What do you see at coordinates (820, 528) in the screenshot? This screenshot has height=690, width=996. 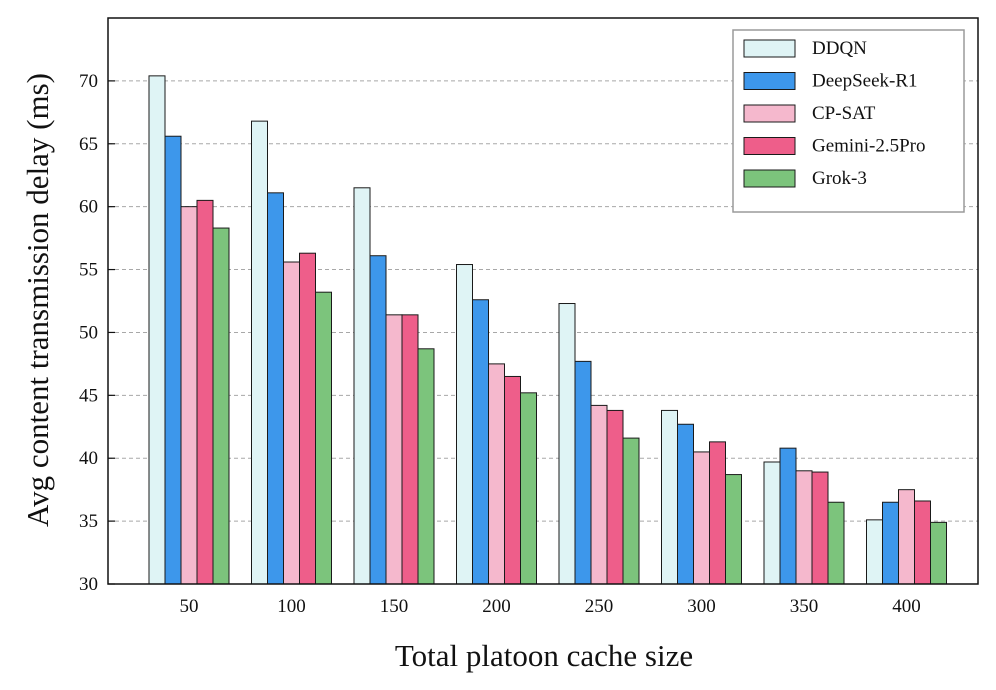 I see `bar-Gemini-2.5Pro-350` at bounding box center [820, 528].